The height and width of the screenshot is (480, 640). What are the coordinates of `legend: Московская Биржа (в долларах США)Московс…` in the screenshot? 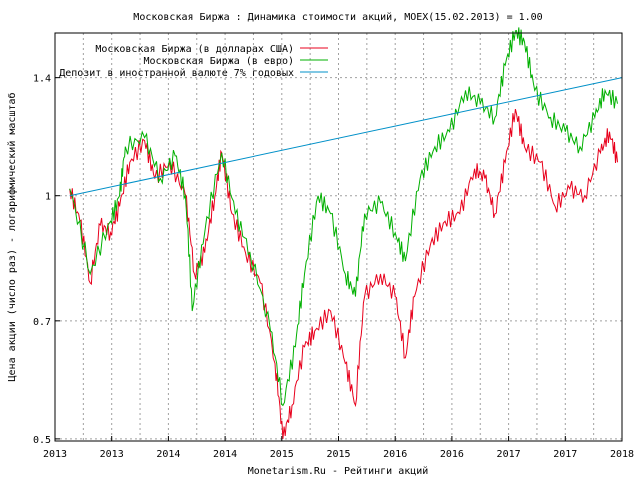 It's located at (193, 61).